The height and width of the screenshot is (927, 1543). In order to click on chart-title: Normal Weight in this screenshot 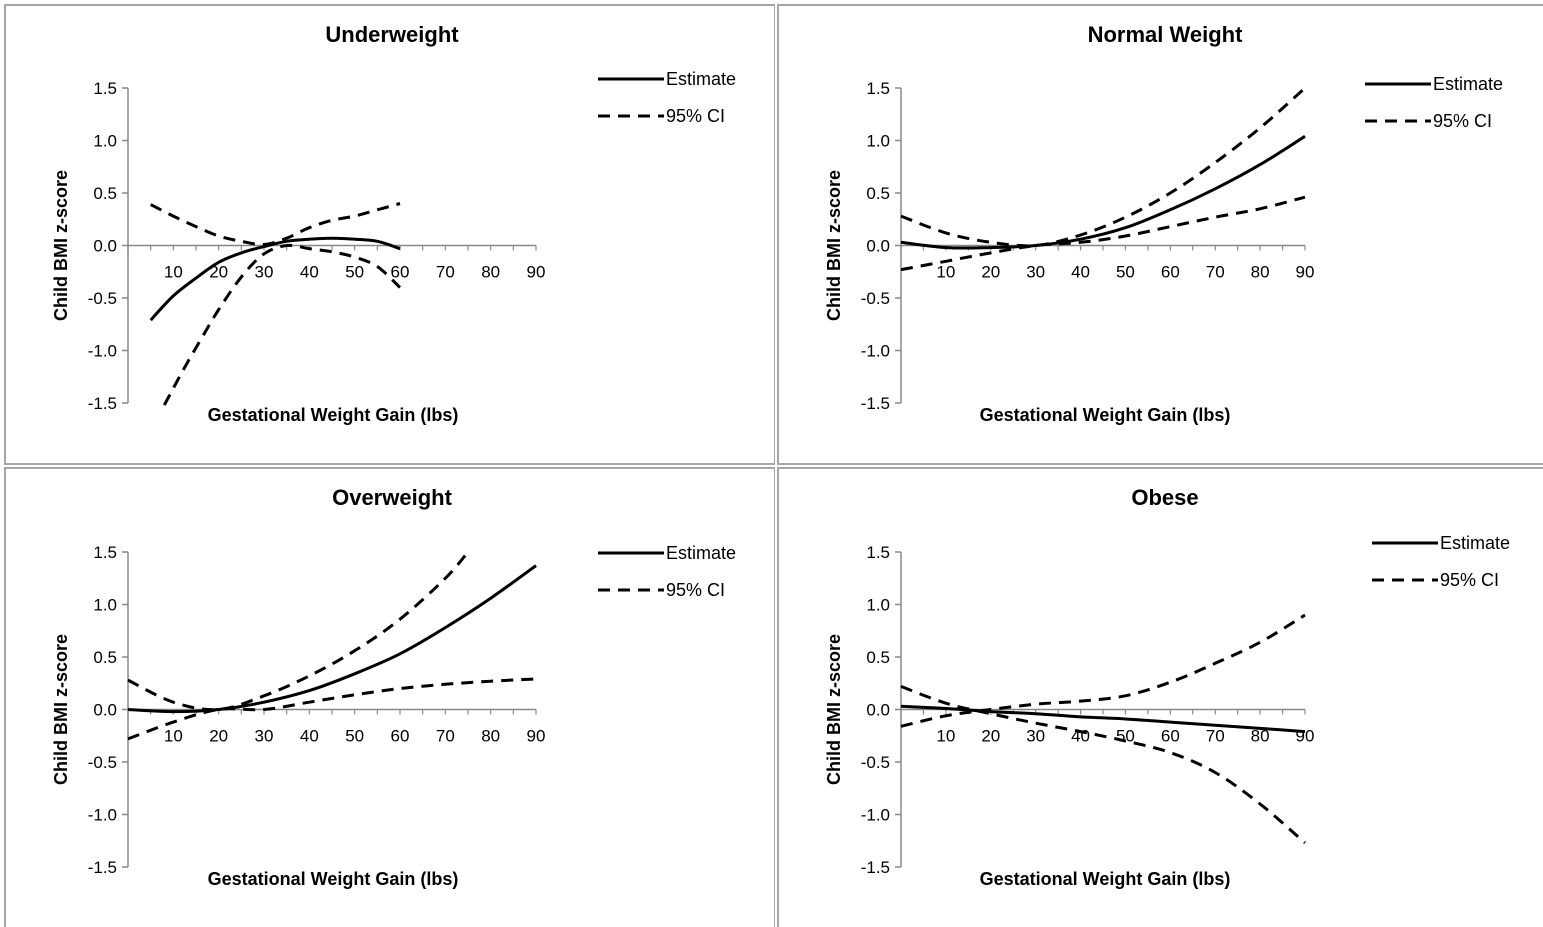, I will do `click(1166, 34)`.